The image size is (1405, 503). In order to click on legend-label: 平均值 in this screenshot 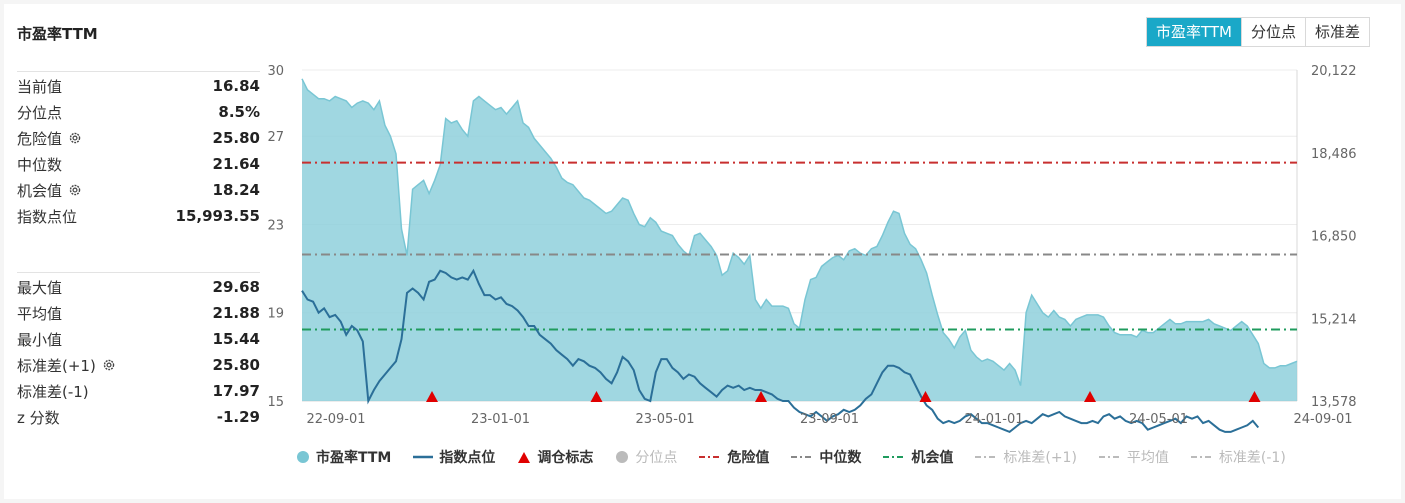, I will do `click(1147, 458)`.